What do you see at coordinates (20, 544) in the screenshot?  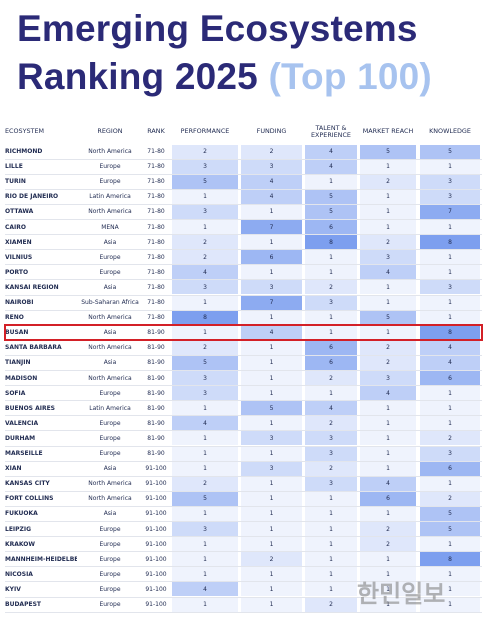 I see `text-cell: KRAKOW` at bounding box center [20, 544].